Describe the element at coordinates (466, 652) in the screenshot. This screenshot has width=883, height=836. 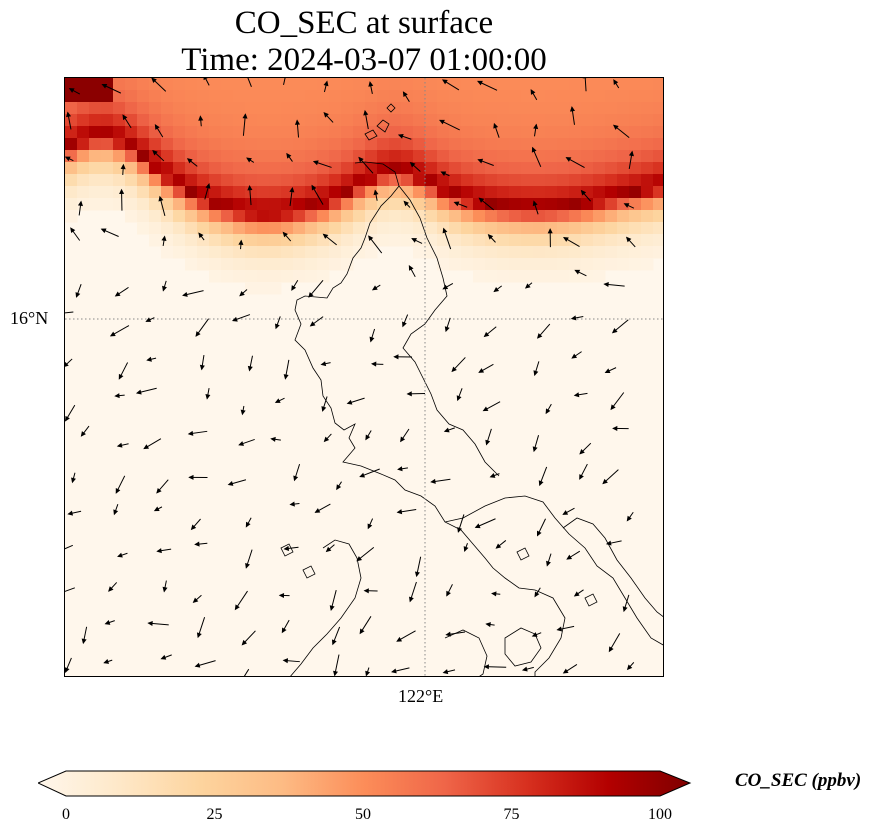
I see `coastline-panay` at that location.